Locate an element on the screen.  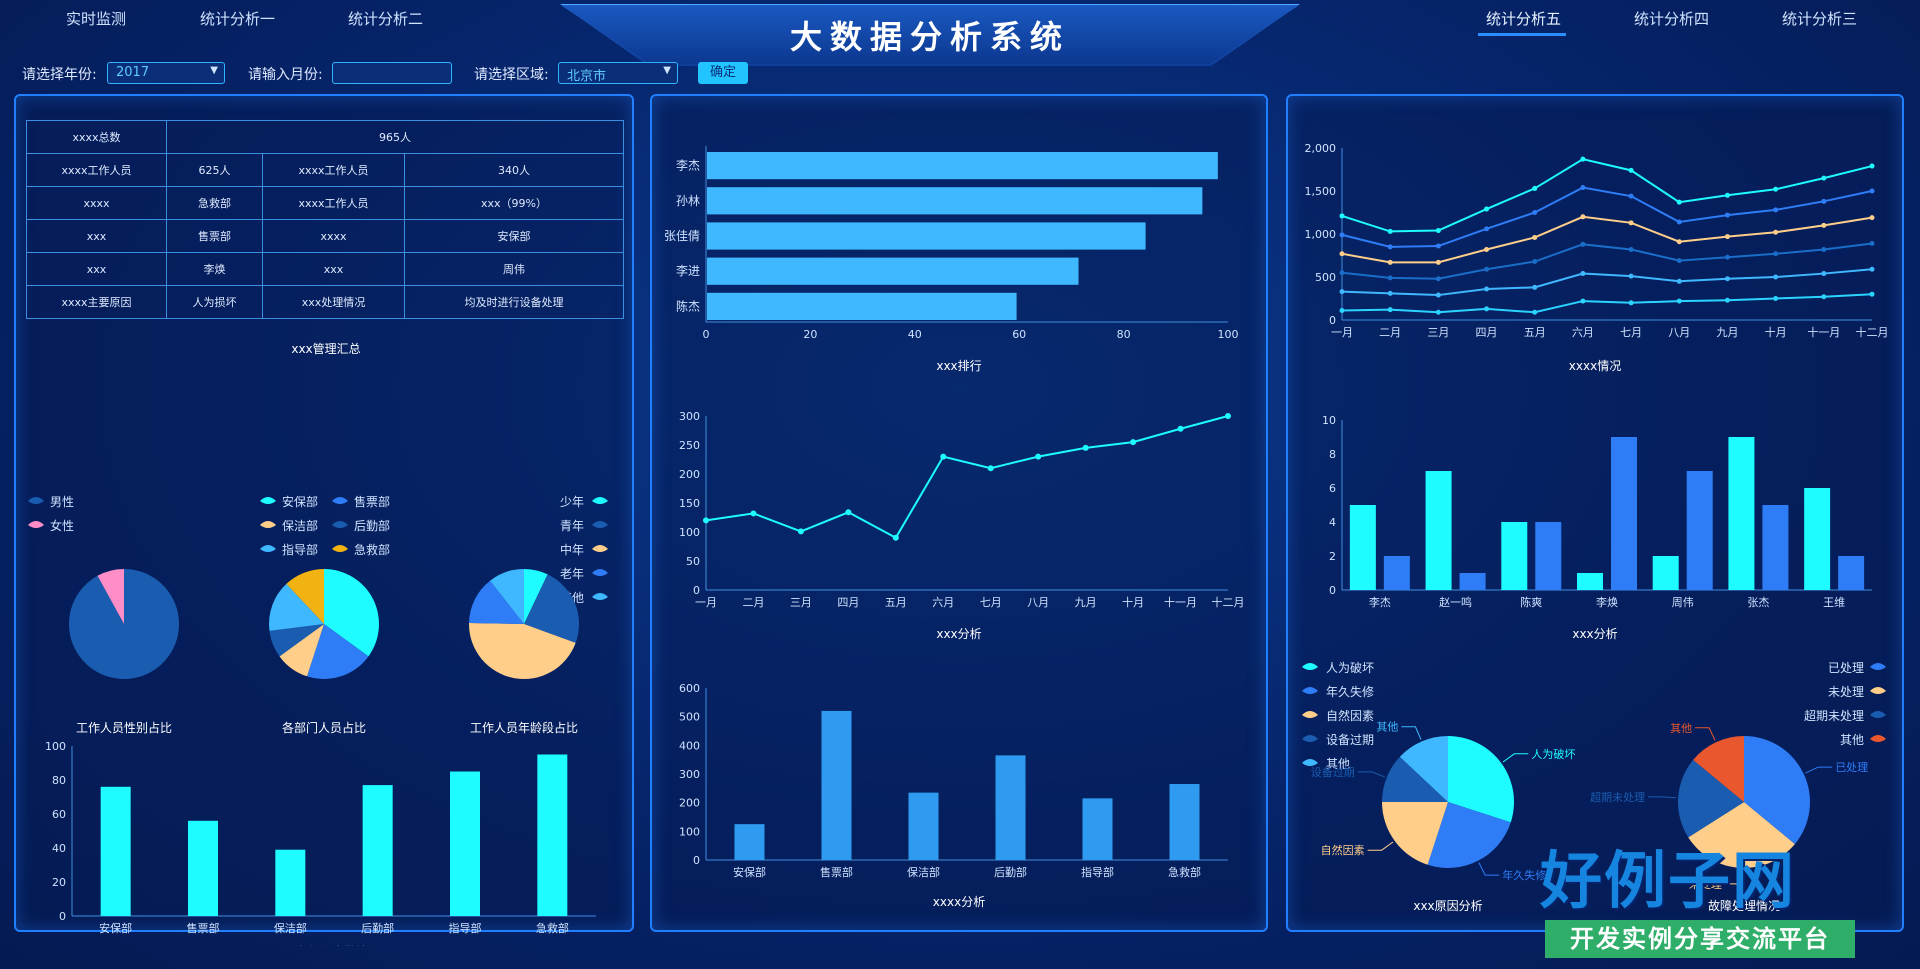
nav-tab-realtime: 实时监测 is located at coordinates (96, 19).